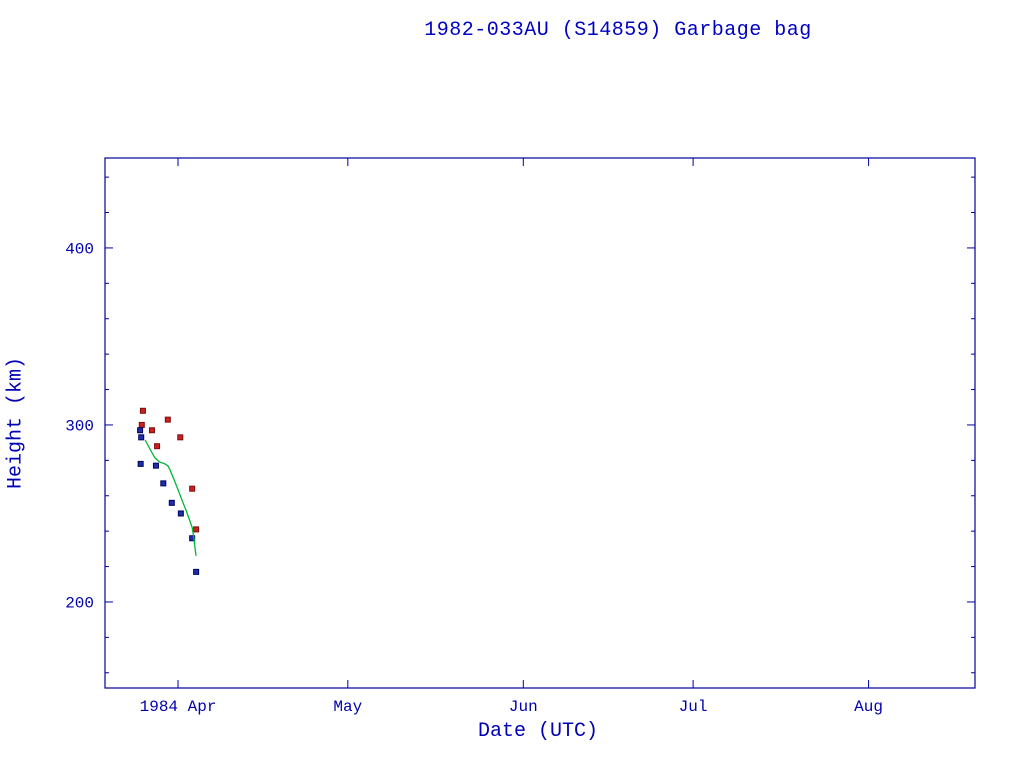  Describe the element at coordinates (347, 707) in the screenshot. I see `x-tick-label: May` at that location.